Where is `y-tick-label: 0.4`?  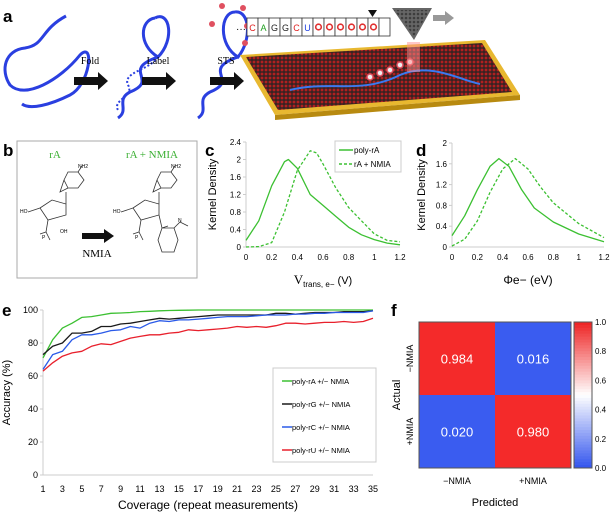 y-tick-label: 0.4 is located at coordinates (442, 226).